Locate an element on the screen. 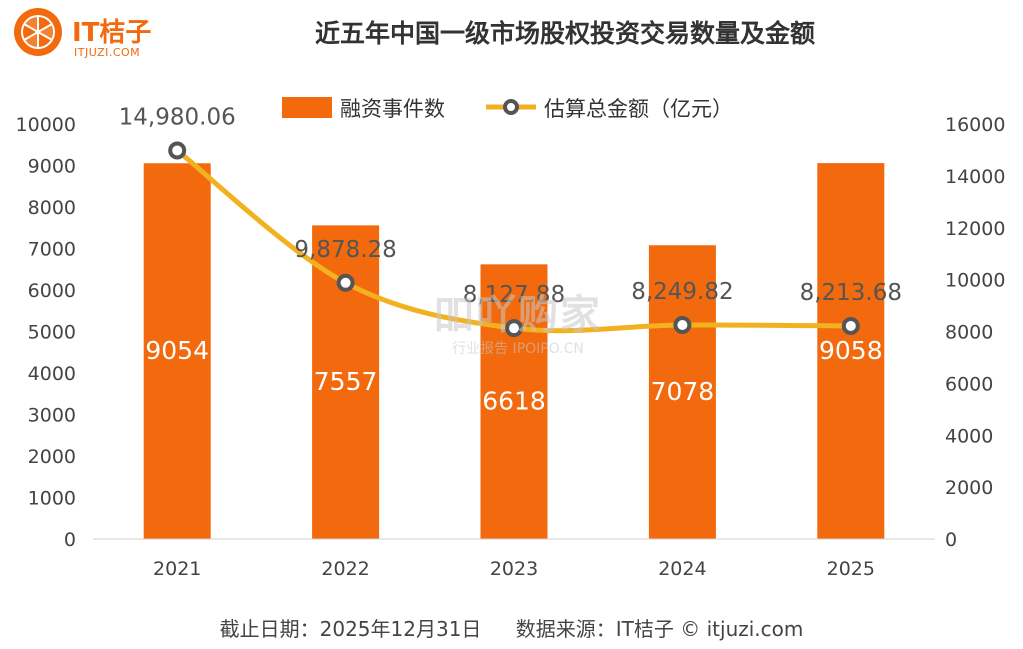 Image resolution: width=1023 pixels, height=649 pixels. y-right-tick-2000: 2000 is located at coordinates (969, 488).